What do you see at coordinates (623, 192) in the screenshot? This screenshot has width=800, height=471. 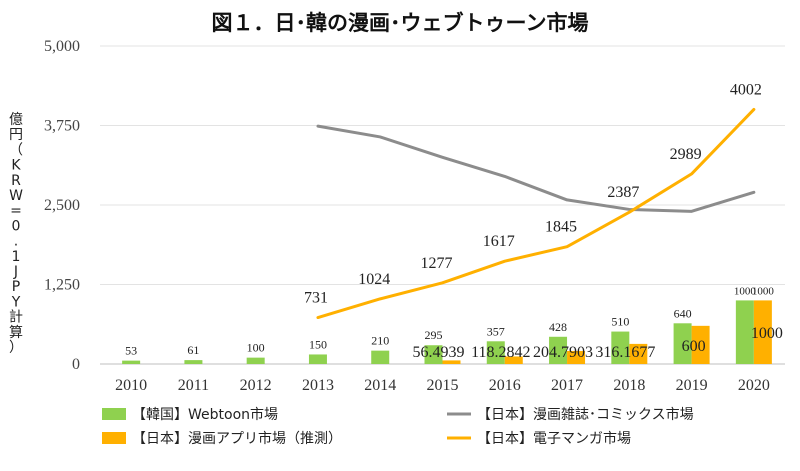 I see `japan-digital-point-label: 2387` at bounding box center [623, 192].